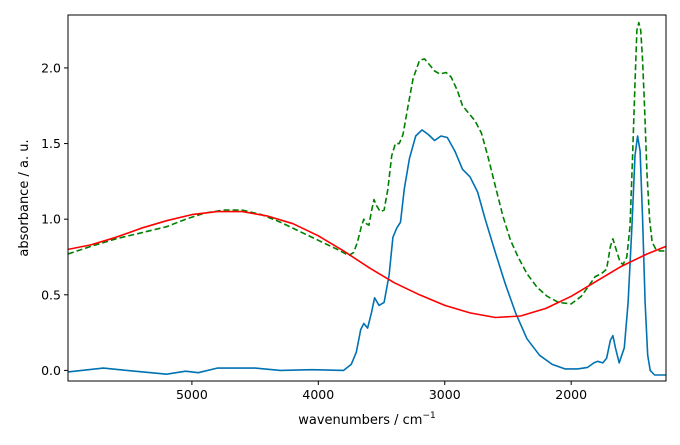 The height and width of the screenshot is (445, 680). I want to click on y-tick-label: 1.5, so click(51, 143).